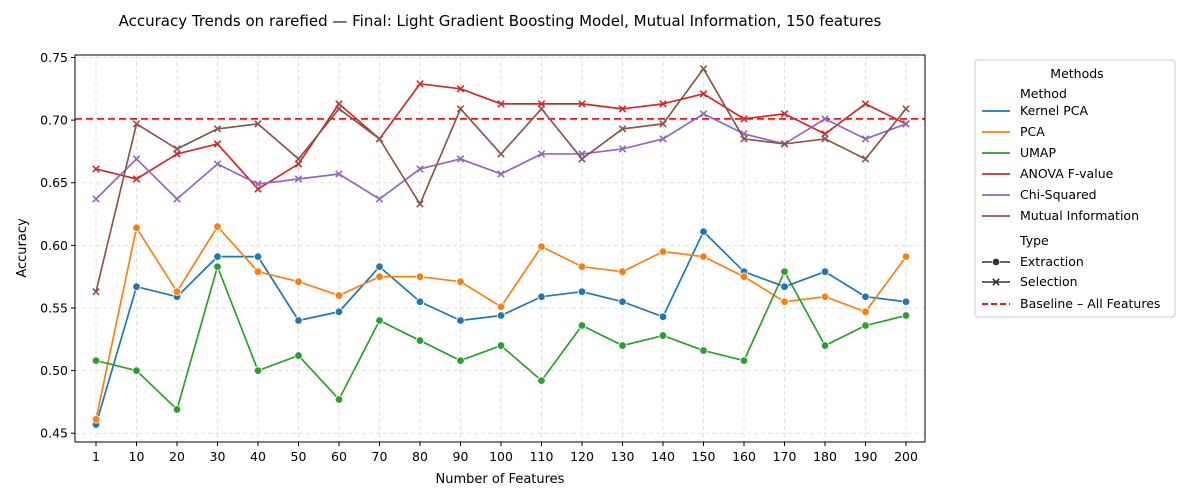 The width and height of the screenshot is (1200, 500). Describe the element at coordinates (1038, 152) in the screenshot. I see `legend-label: UMAP` at that location.